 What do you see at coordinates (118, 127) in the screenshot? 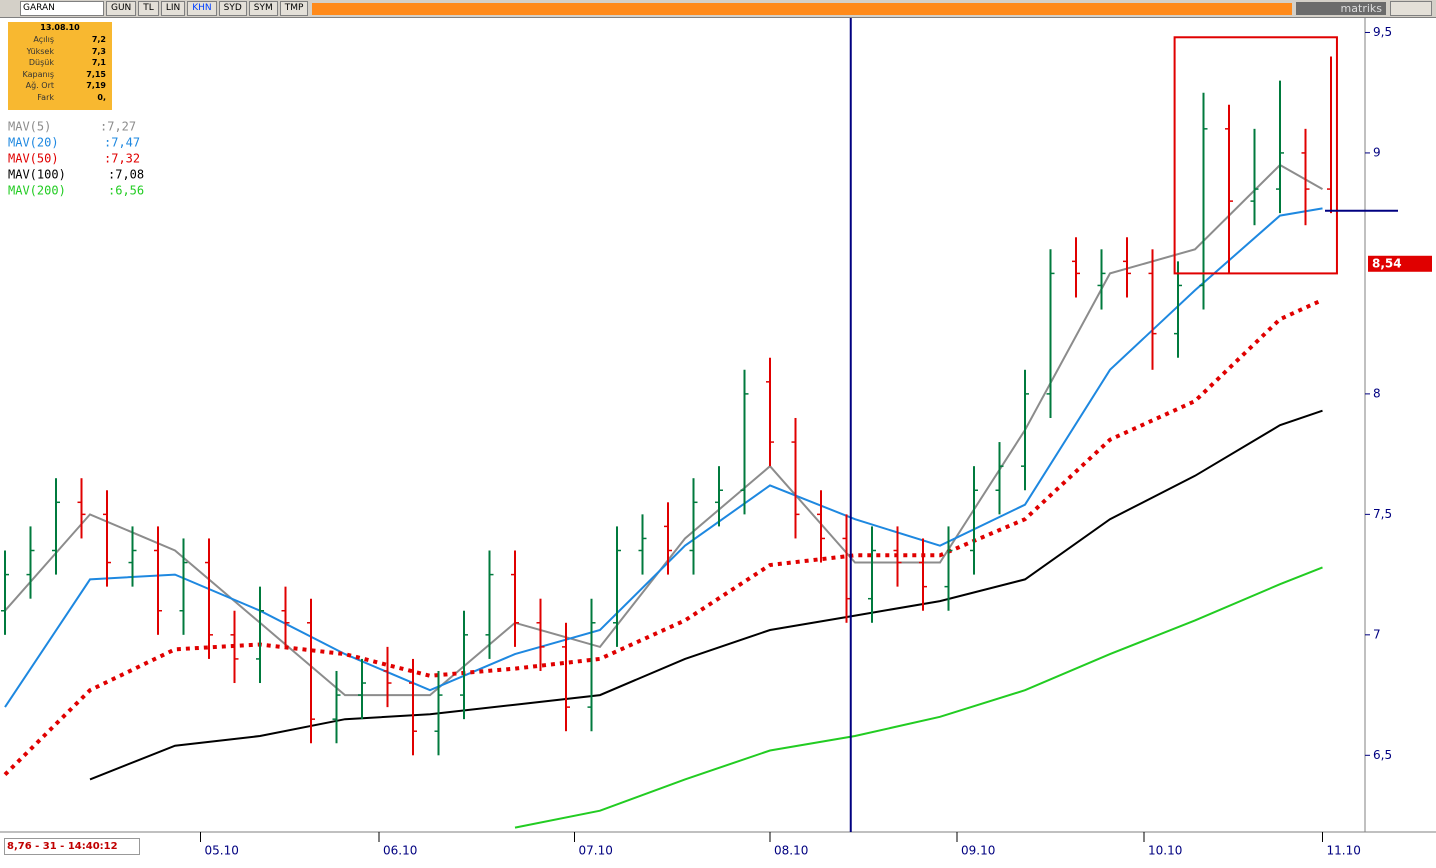
I see `legend-value: :7,27` at bounding box center [118, 127].